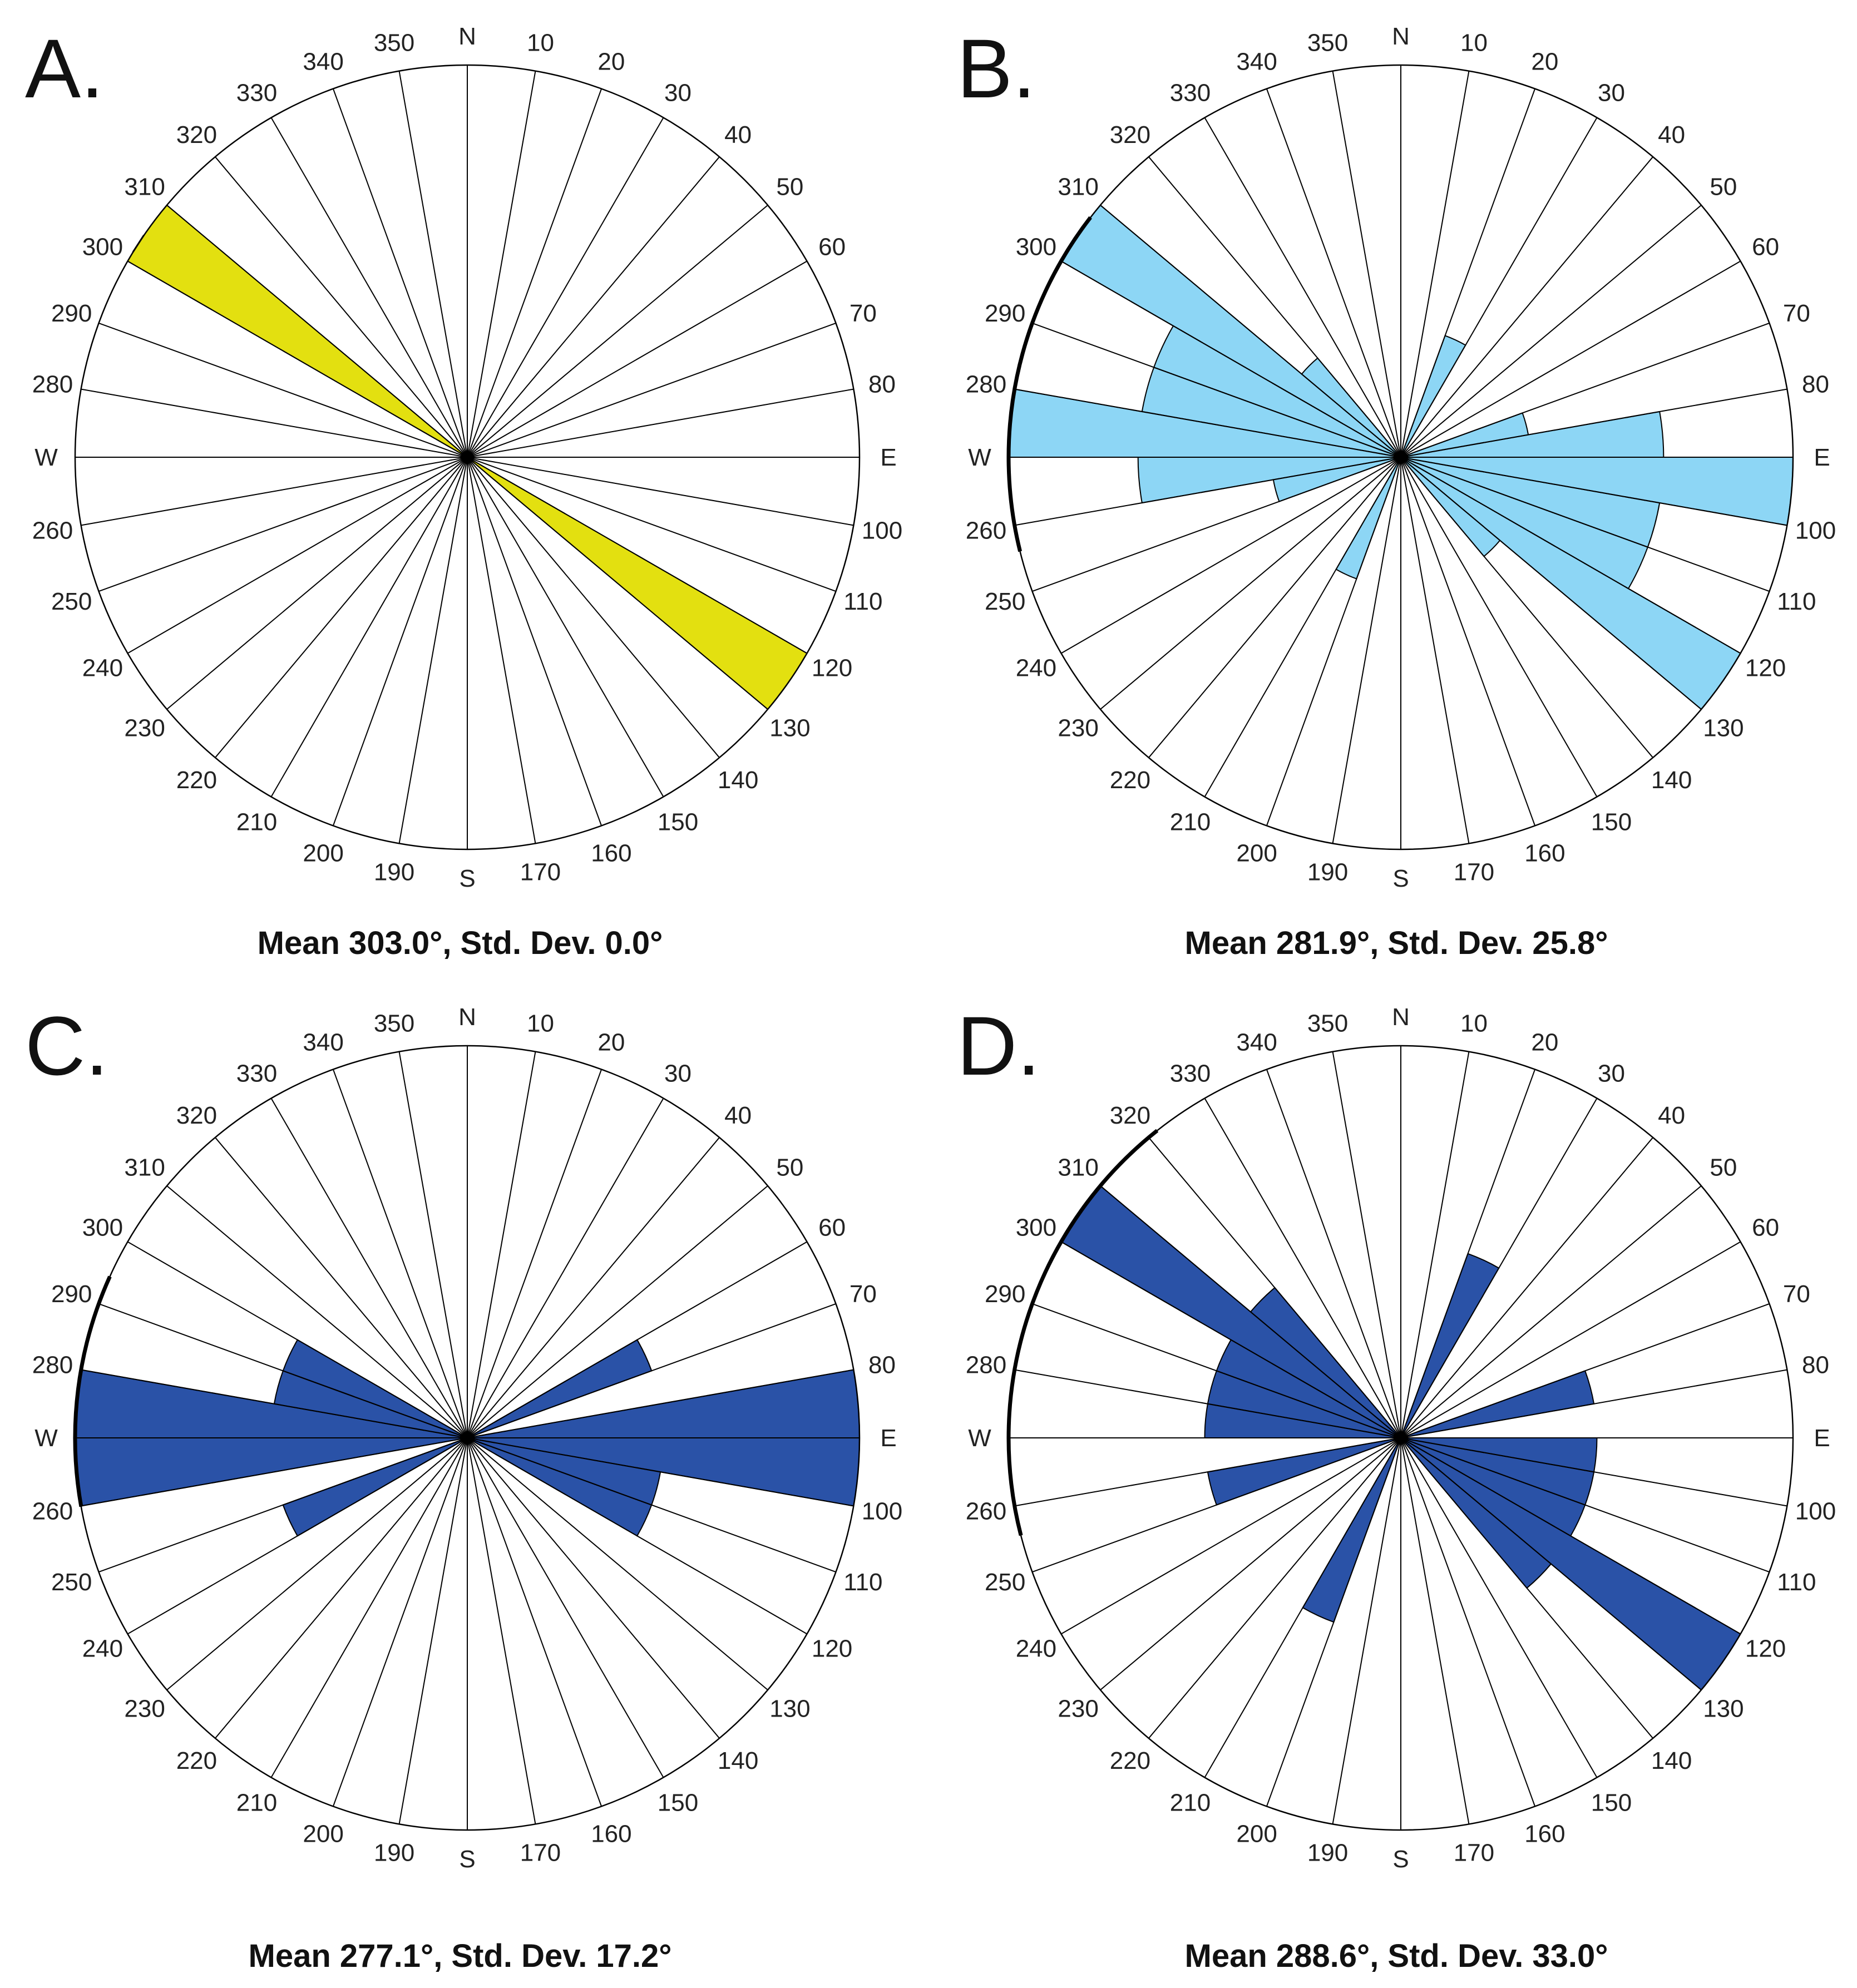 This screenshot has width=1857, height=1988. What do you see at coordinates (256, 92) in the screenshot?
I see `tick-label-a-330: 330` at bounding box center [256, 92].